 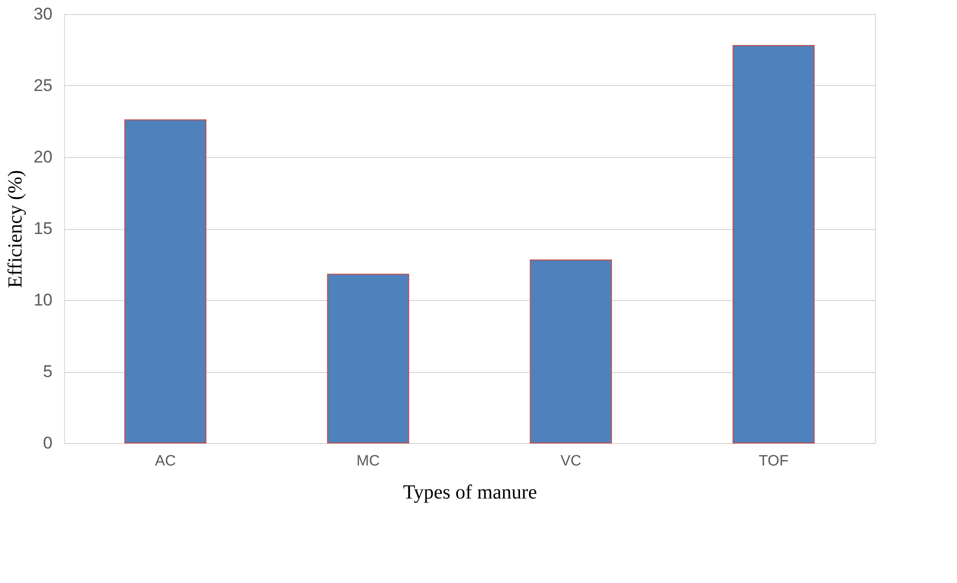 I want to click on y-tick-label: 25, so click(x=43, y=85).